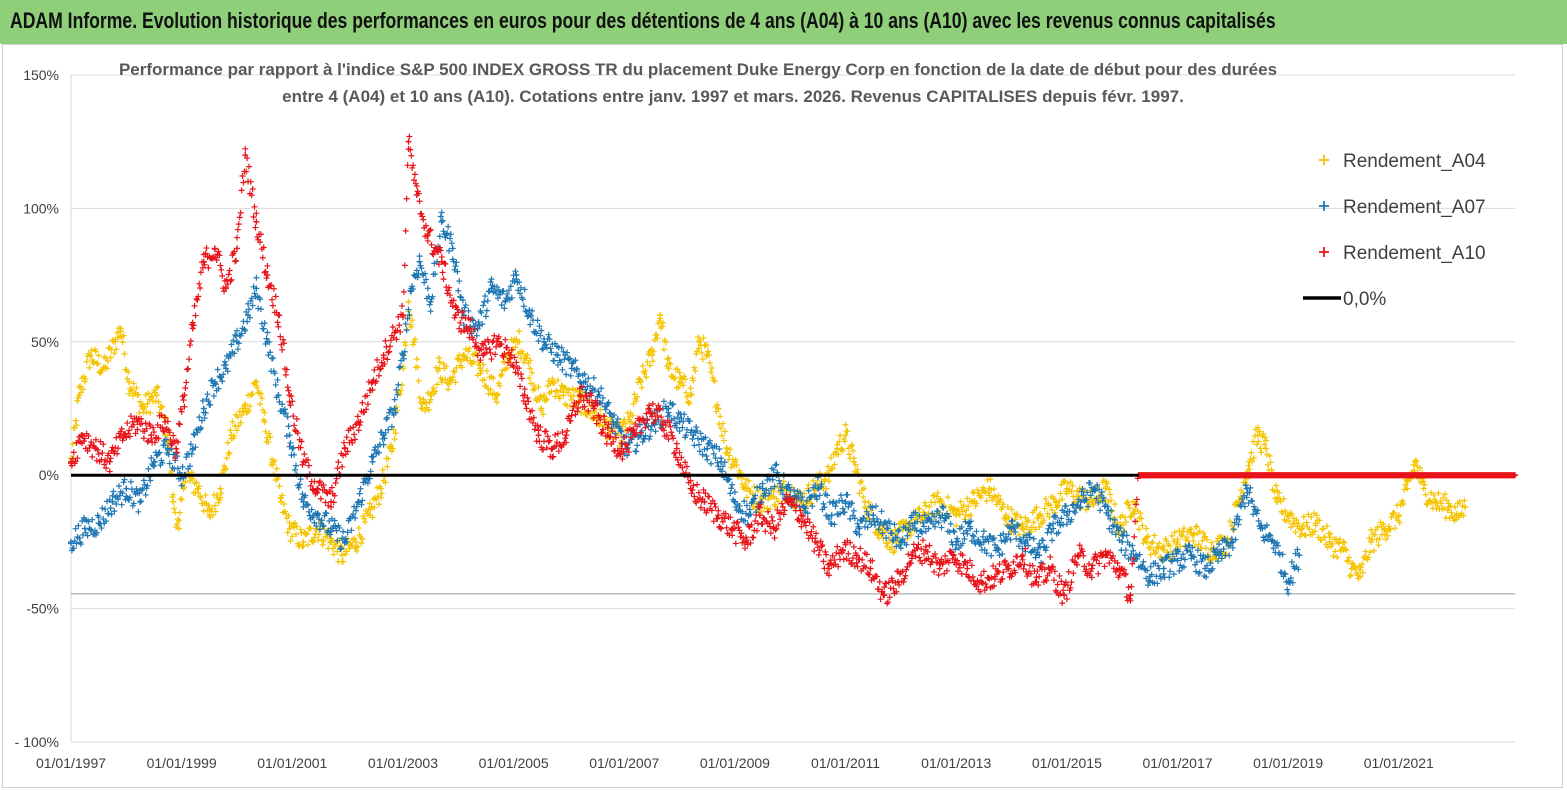  What do you see at coordinates (292, 763) in the screenshot?
I see `x-tick-label: 01/01/2001` at bounding box center [292, 763].